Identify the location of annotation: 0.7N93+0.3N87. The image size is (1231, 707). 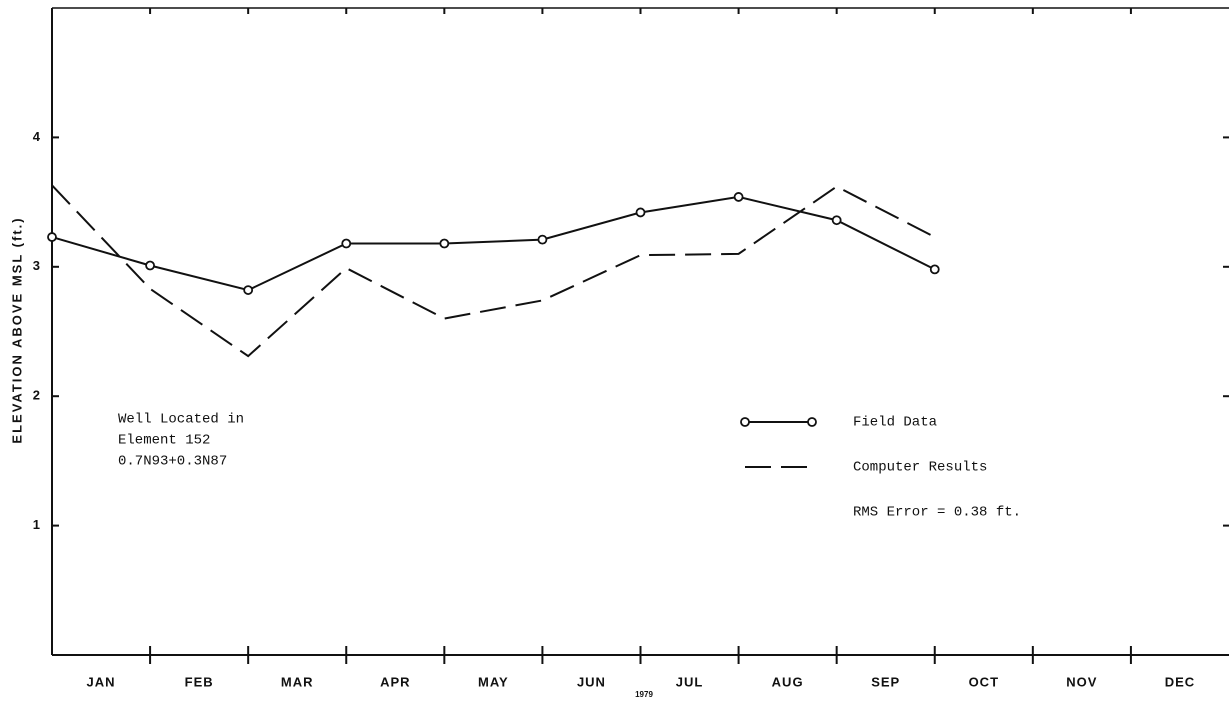
(172, 462).